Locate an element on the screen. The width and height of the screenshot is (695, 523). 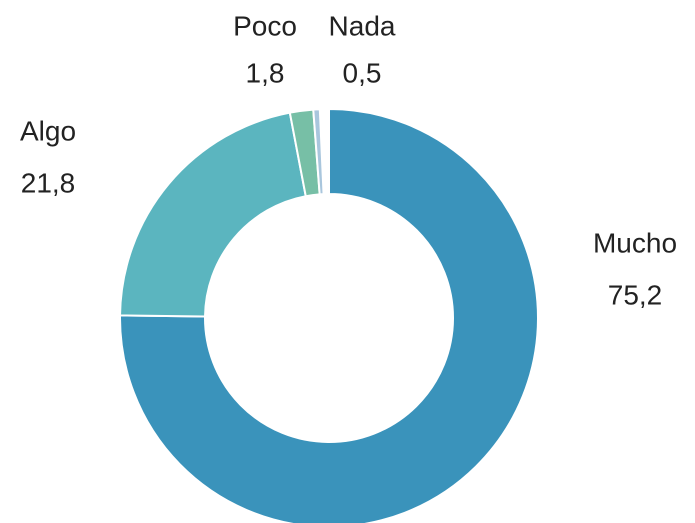
category-label: Poco is located at coordinates (265, 25).